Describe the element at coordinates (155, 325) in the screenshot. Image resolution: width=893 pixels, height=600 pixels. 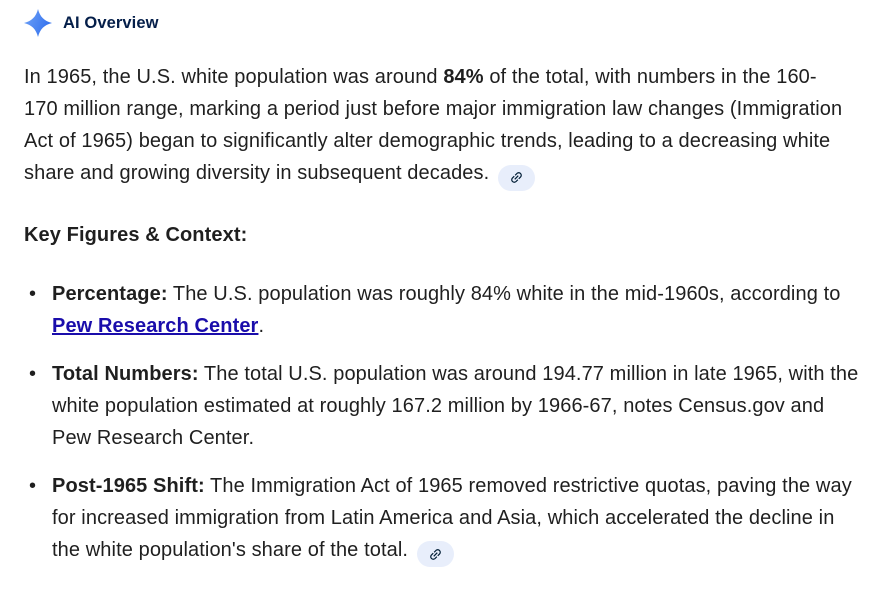
I see `pew-research-center-link: Pew Research Center` at that location.